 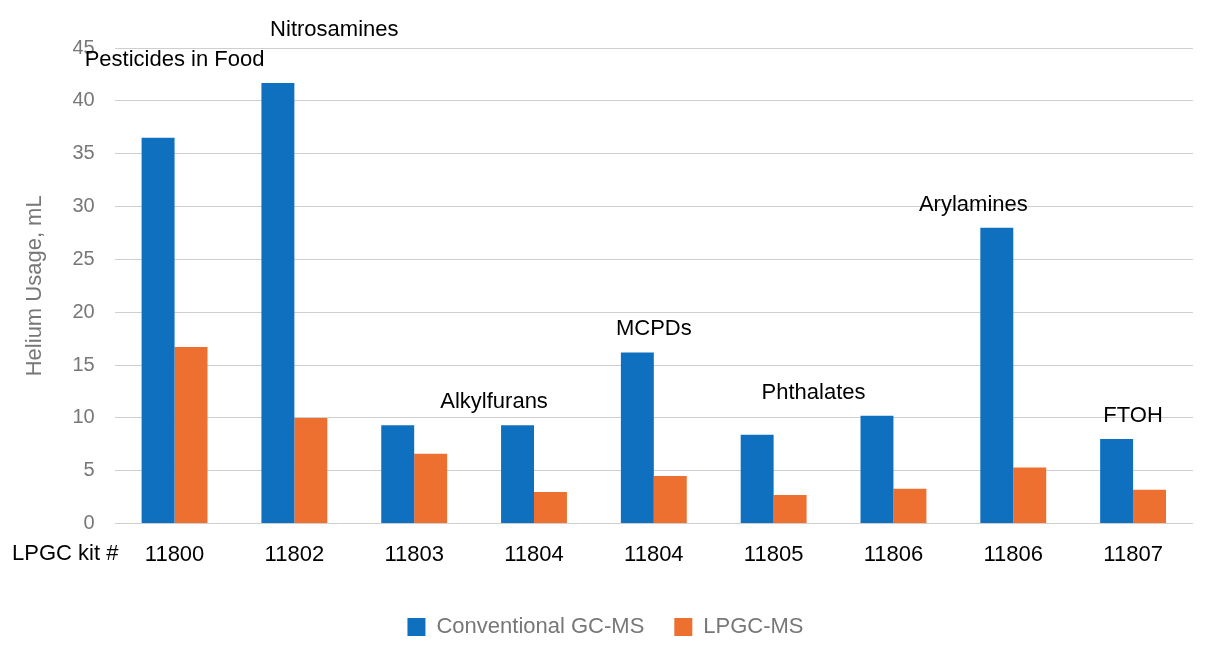 What do you see at coordinates (83, 310) in the screenshot?
I see `y-tick-label: 20` at bounding box center [83, 310].